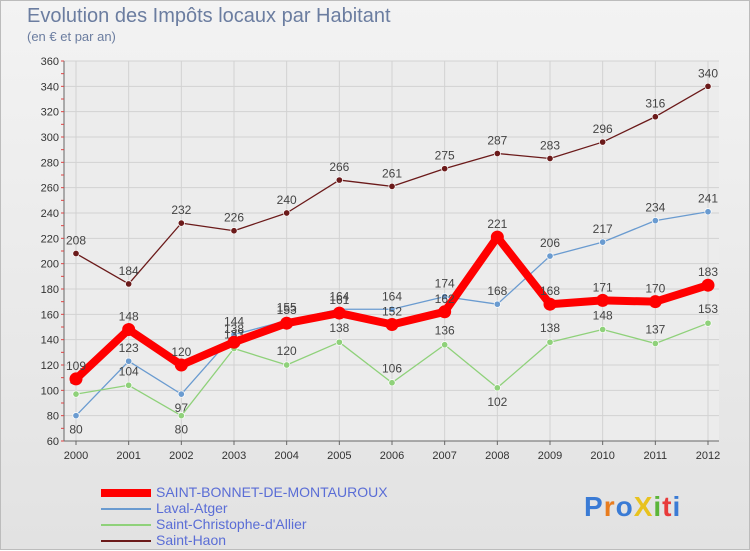 The height and width of the screenshot is (551, 750). I want to click on logo-letter: o, so click(624, 506).